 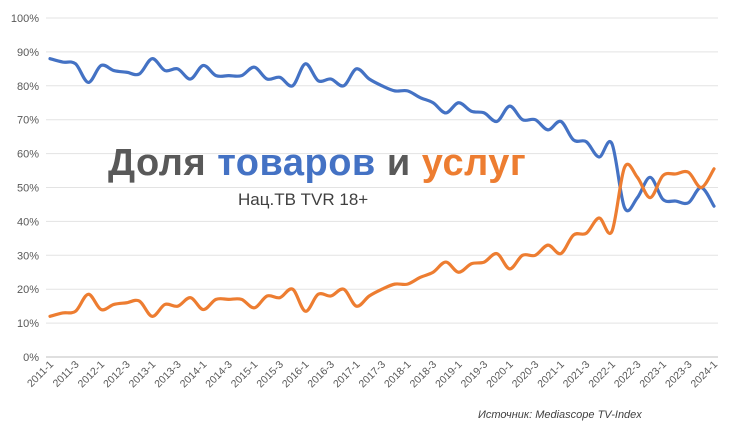 What do you see at coordinates (577, 375) in the screenshot?
I see `x-tick-label: 2021-3` at bounding box center [577, 375].